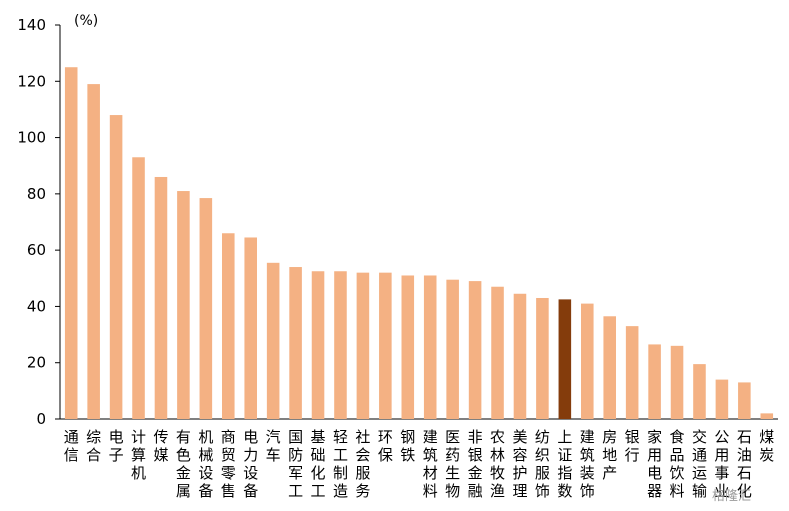 The image size is (789, 511). Describe the element at coordinates (744, 464) in the screenshot. I see `category-label-30: 石油石化` at that location.